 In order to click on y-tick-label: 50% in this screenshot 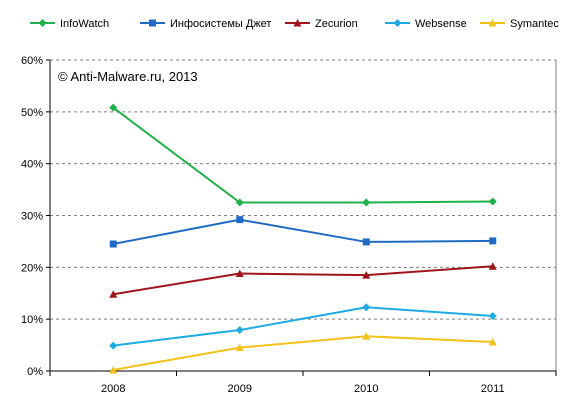, I will do `click(32, 113)`.